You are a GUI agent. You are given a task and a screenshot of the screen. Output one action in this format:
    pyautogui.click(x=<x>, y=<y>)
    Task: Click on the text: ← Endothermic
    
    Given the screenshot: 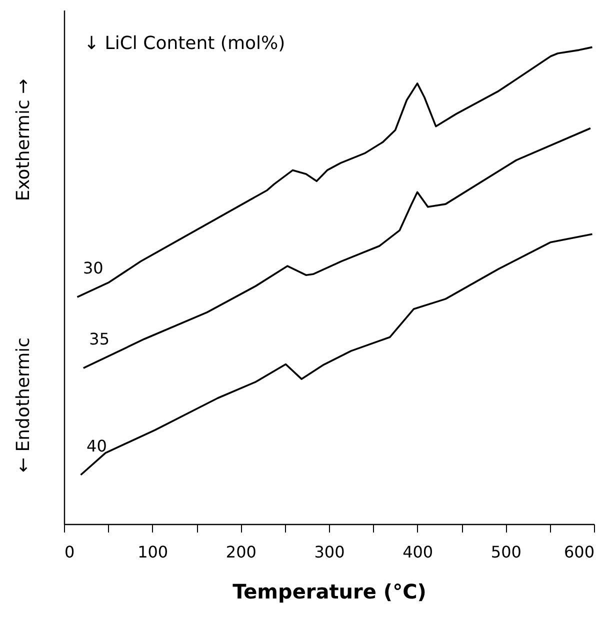 What is the action you would take?
    pyautogui.click(x=23, y=405)
    